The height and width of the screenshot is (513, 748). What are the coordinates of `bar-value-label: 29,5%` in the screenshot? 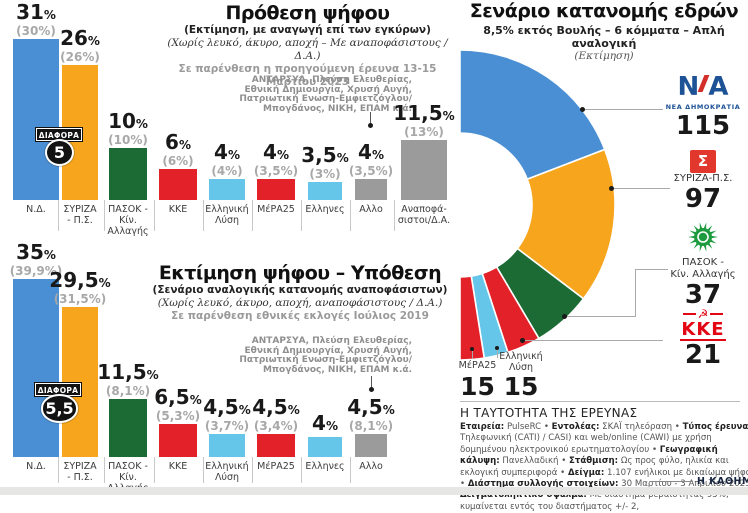 It's located at (80, 280).